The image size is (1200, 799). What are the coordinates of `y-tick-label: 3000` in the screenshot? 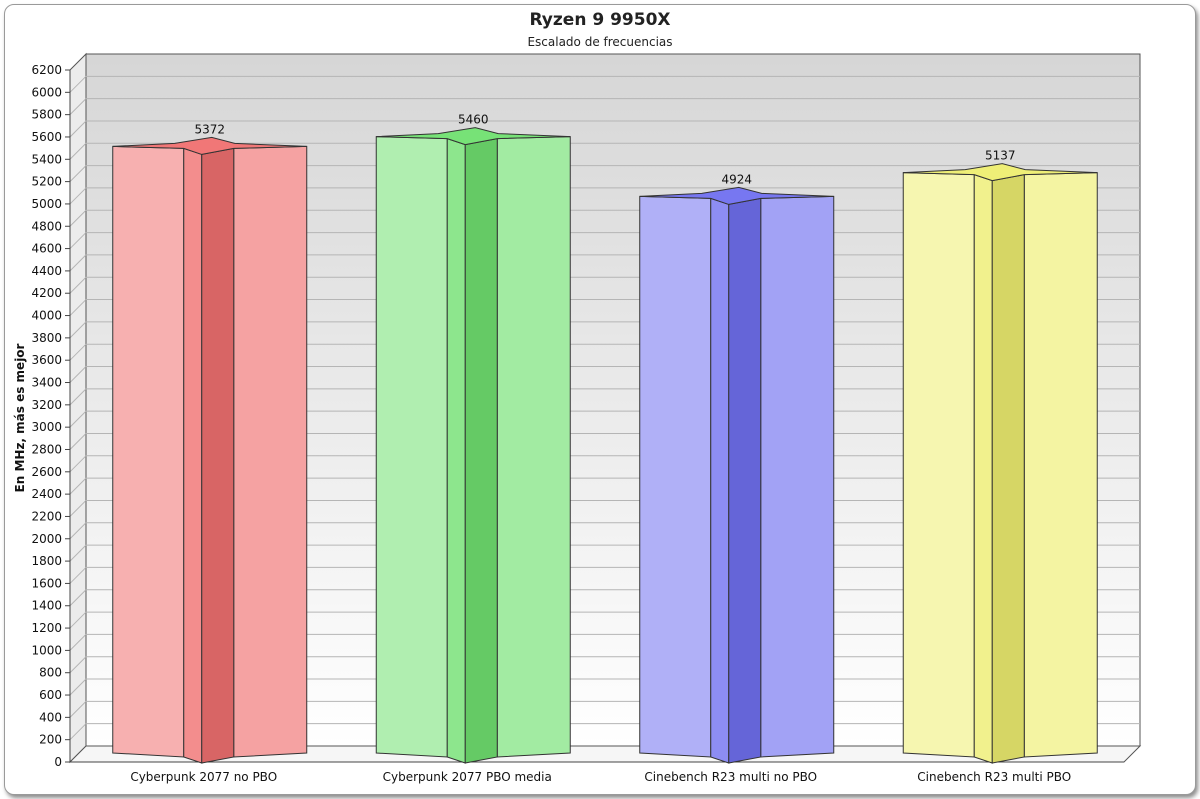 It's located at (46, 427).